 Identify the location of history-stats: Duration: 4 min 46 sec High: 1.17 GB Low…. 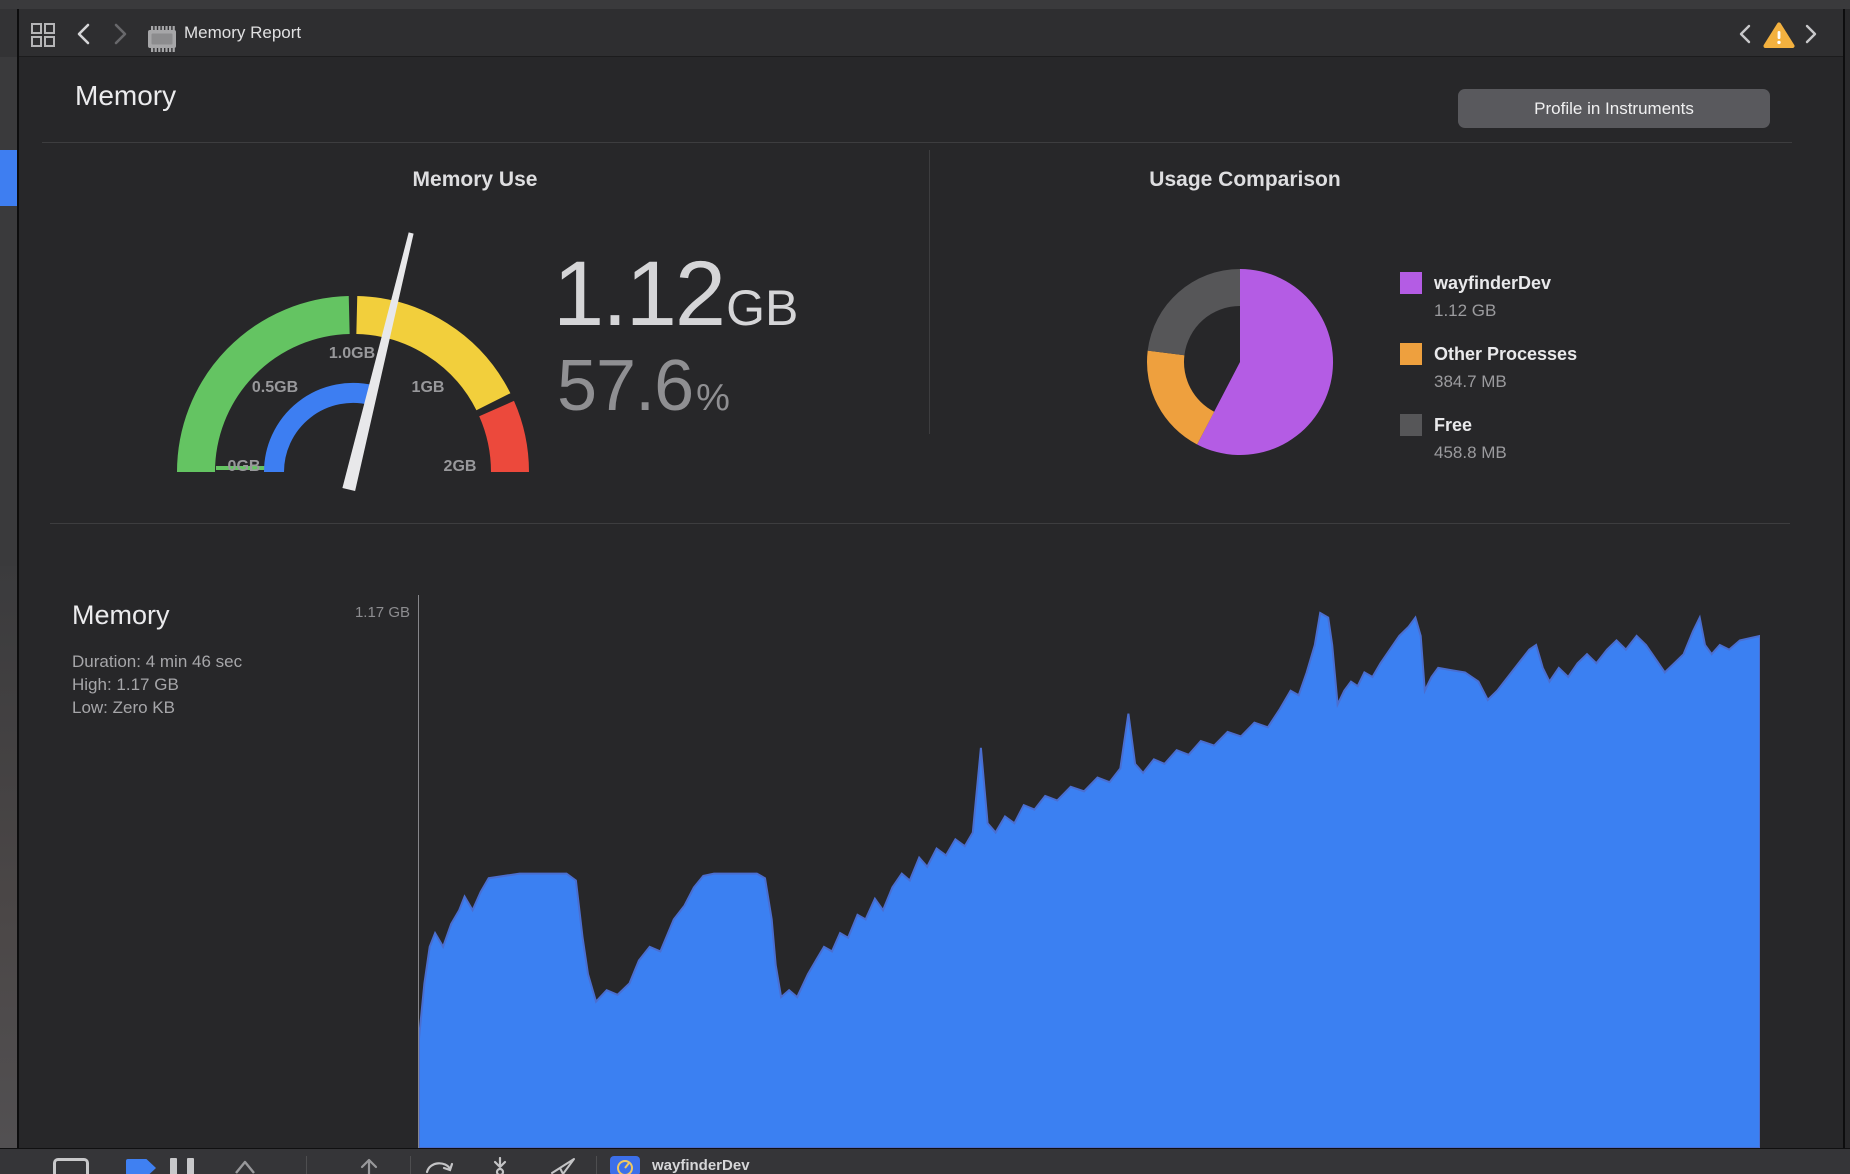
(157, 684).